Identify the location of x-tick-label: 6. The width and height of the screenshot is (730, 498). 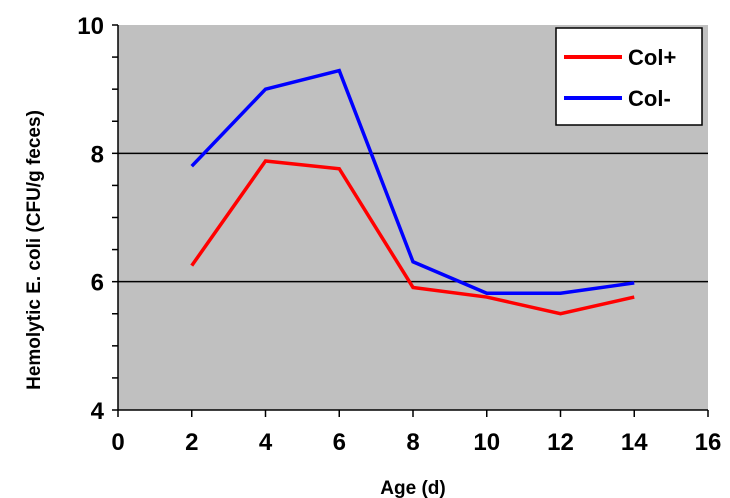
(339, 442).